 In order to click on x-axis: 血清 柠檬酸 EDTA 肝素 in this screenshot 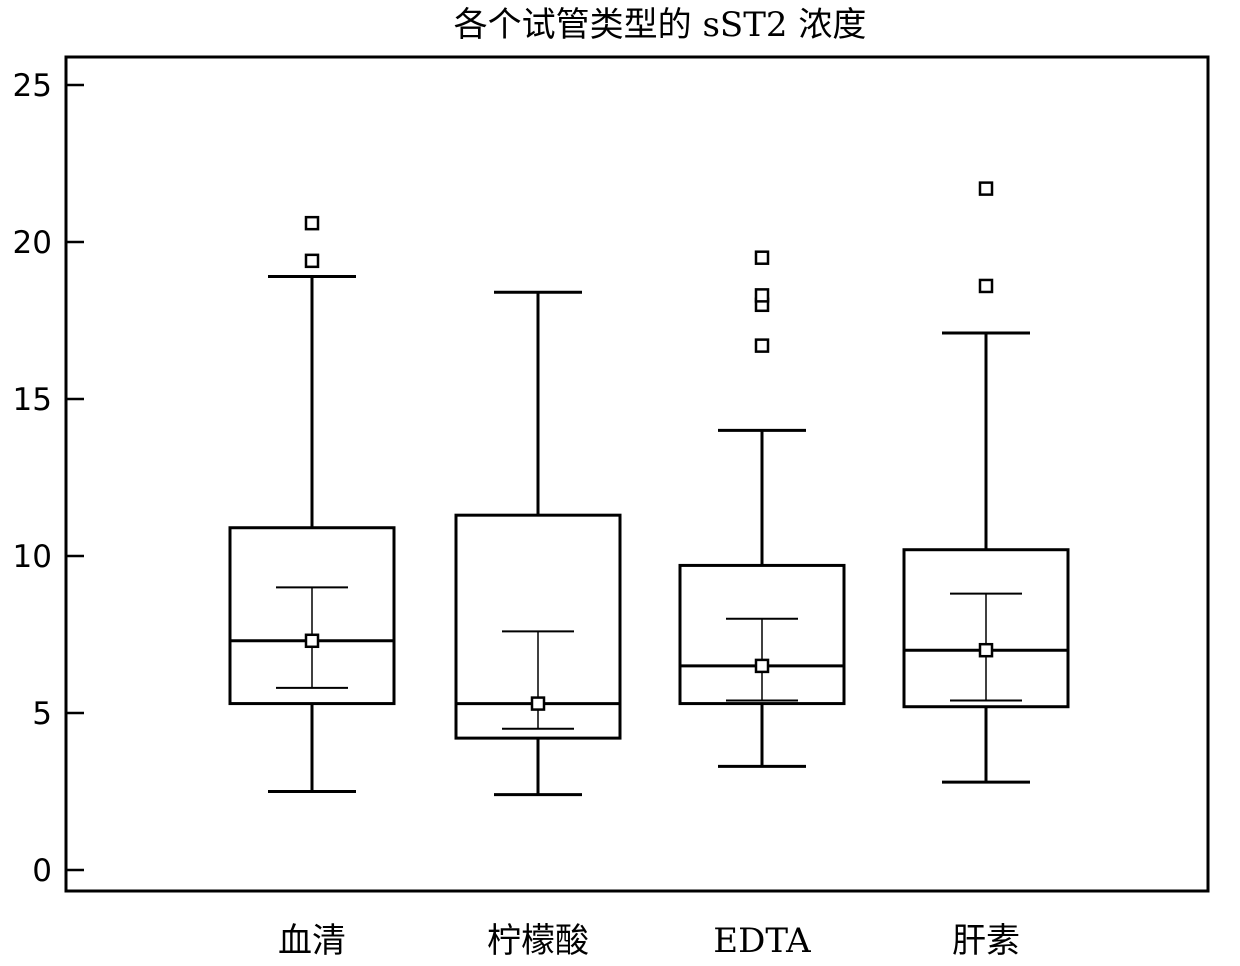, I will do `click(649, 941)`.